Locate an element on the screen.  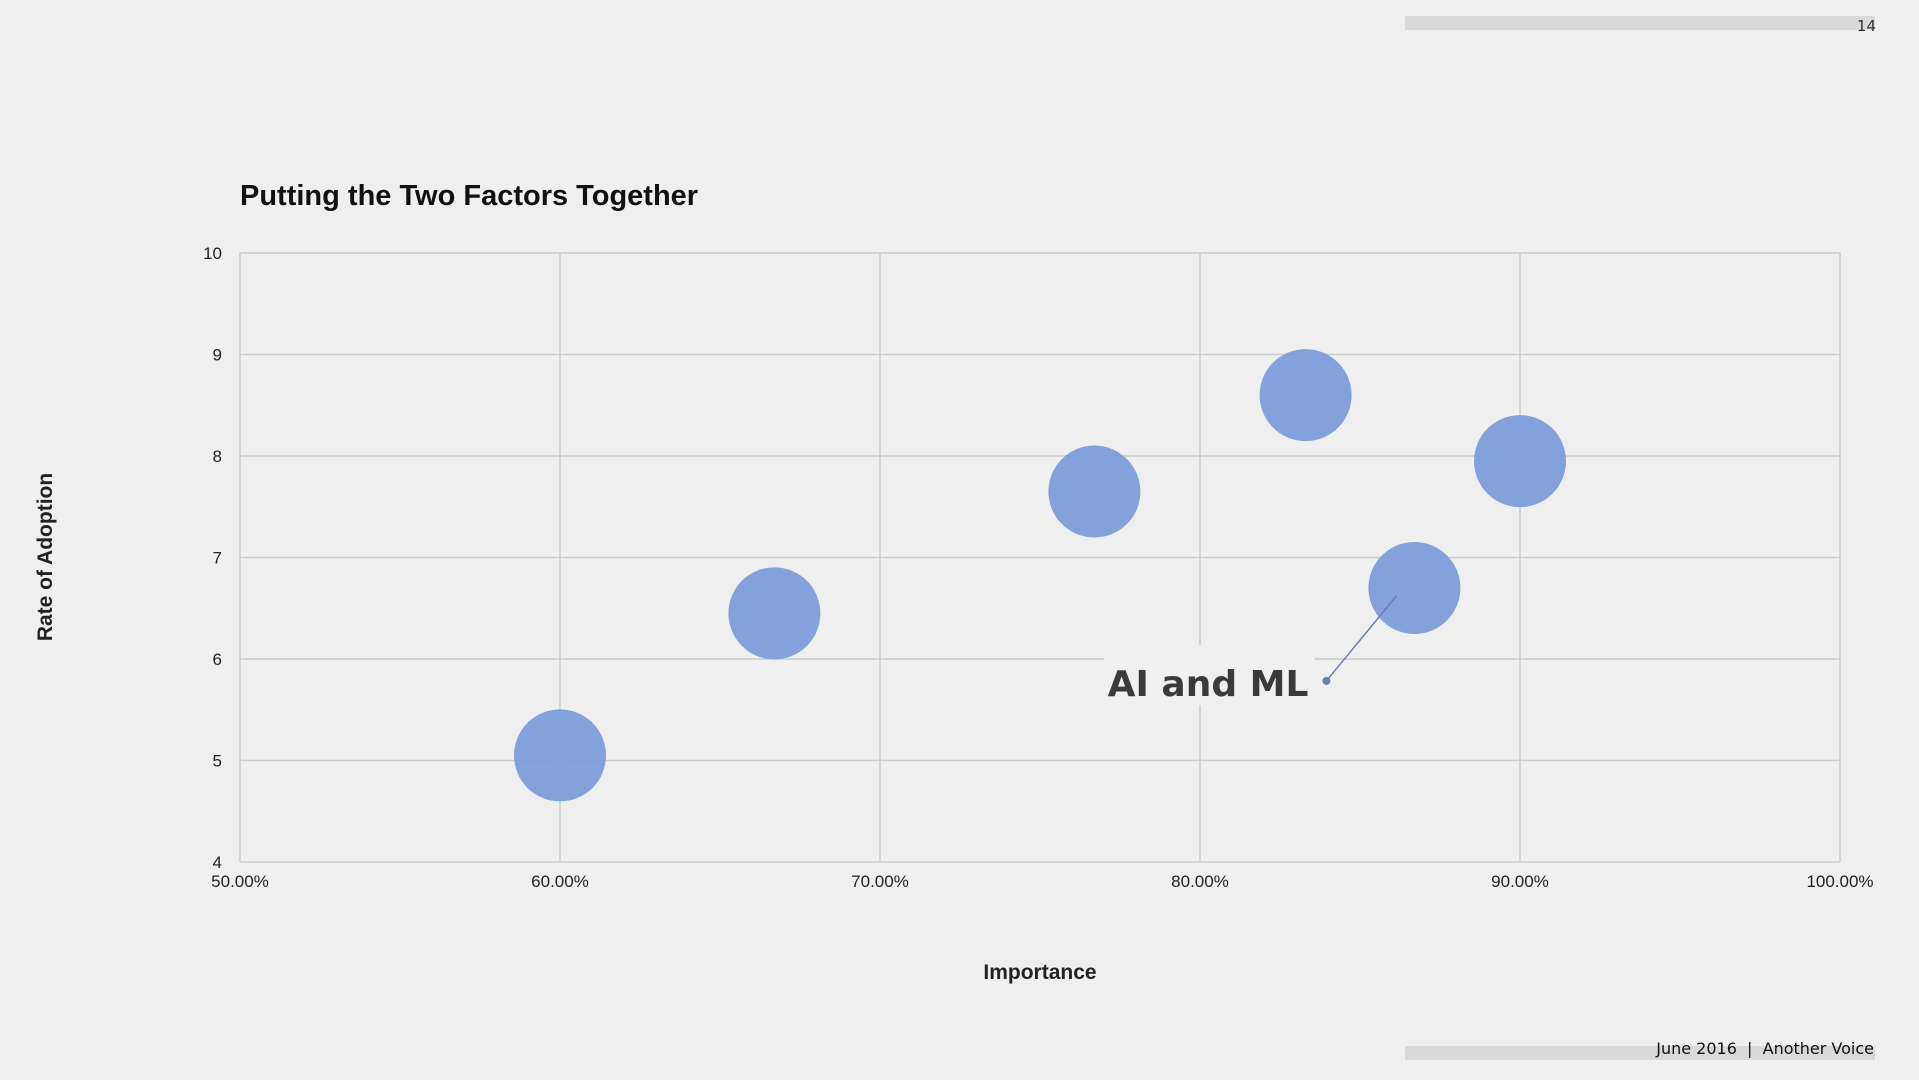
page-number: 14 is located at coordinates (1866, 26).